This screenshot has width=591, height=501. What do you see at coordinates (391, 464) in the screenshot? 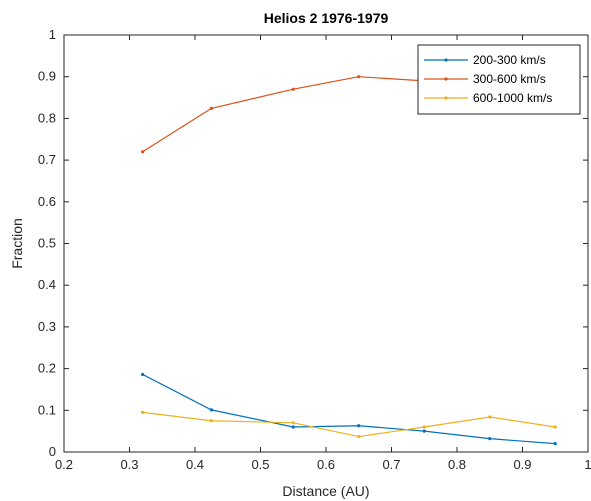
I see `x-tick-label: 0.7` at bounding box center [391, 464].